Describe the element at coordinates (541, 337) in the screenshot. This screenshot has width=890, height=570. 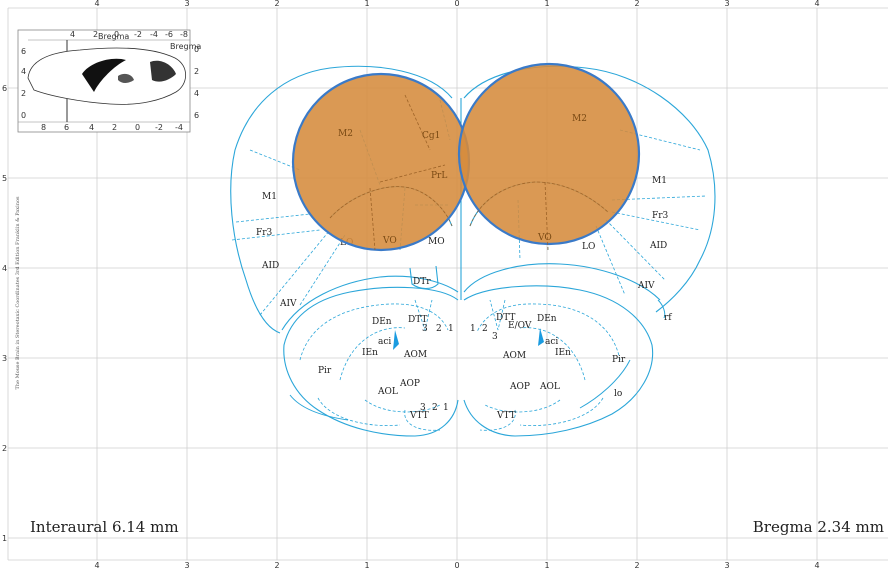
I see `aci-right-mark` at that location.